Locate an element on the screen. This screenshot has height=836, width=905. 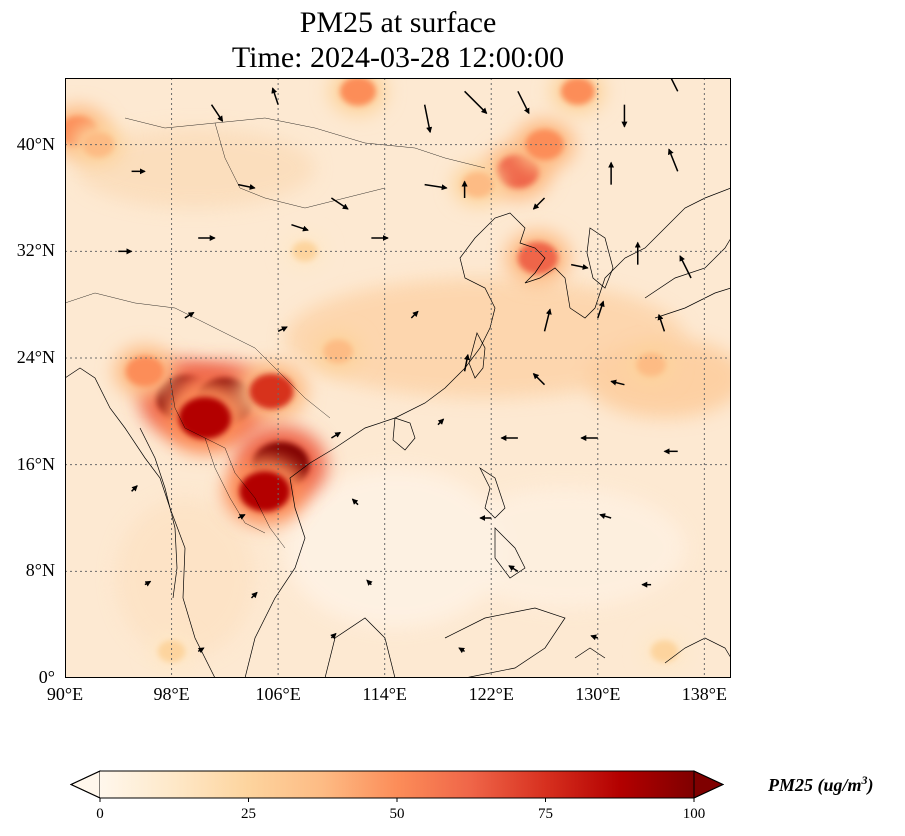
colorbar-tick-label: 100 is located at coordinates (694, 814).